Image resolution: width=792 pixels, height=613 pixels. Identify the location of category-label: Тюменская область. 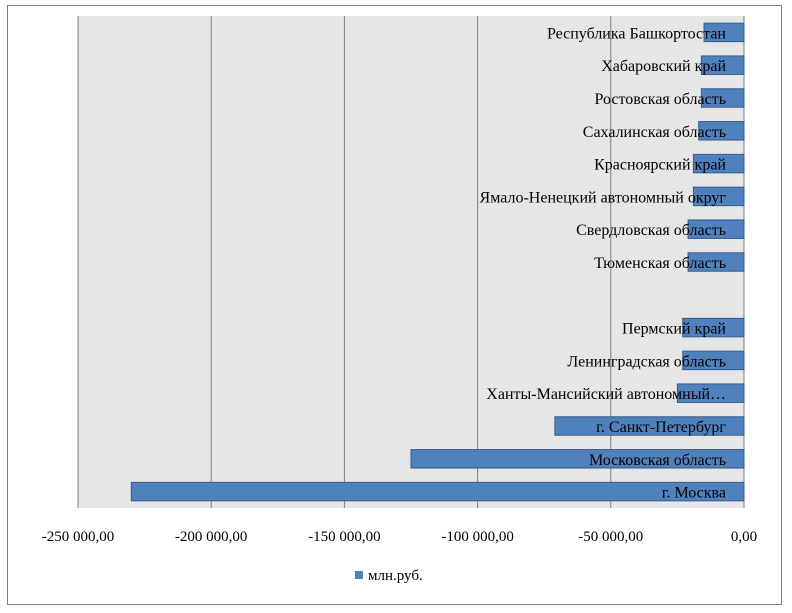
(660, 263).